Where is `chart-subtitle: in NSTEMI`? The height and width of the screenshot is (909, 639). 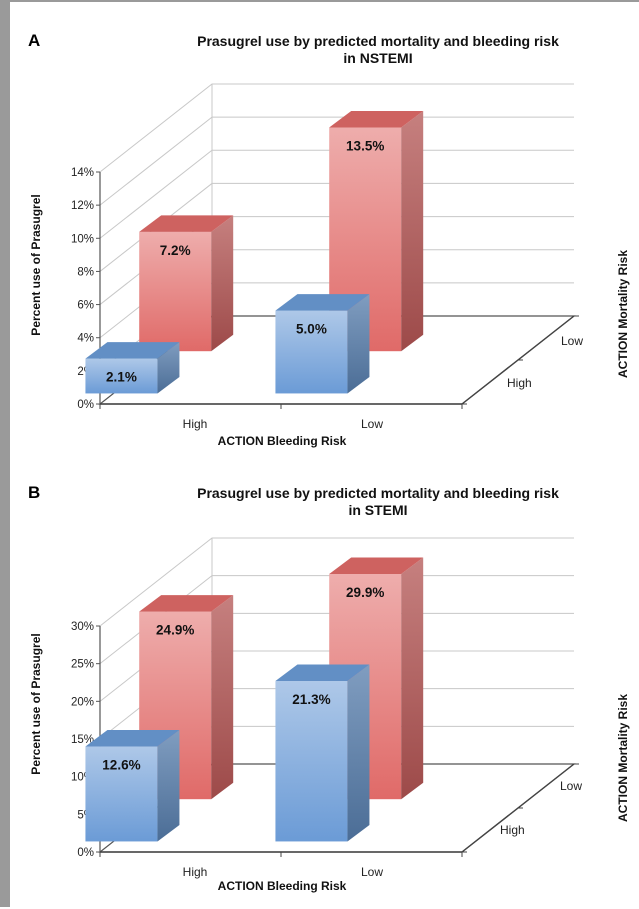 chart-subtitle: in NSTEMI is located at coordinates (377, 58).